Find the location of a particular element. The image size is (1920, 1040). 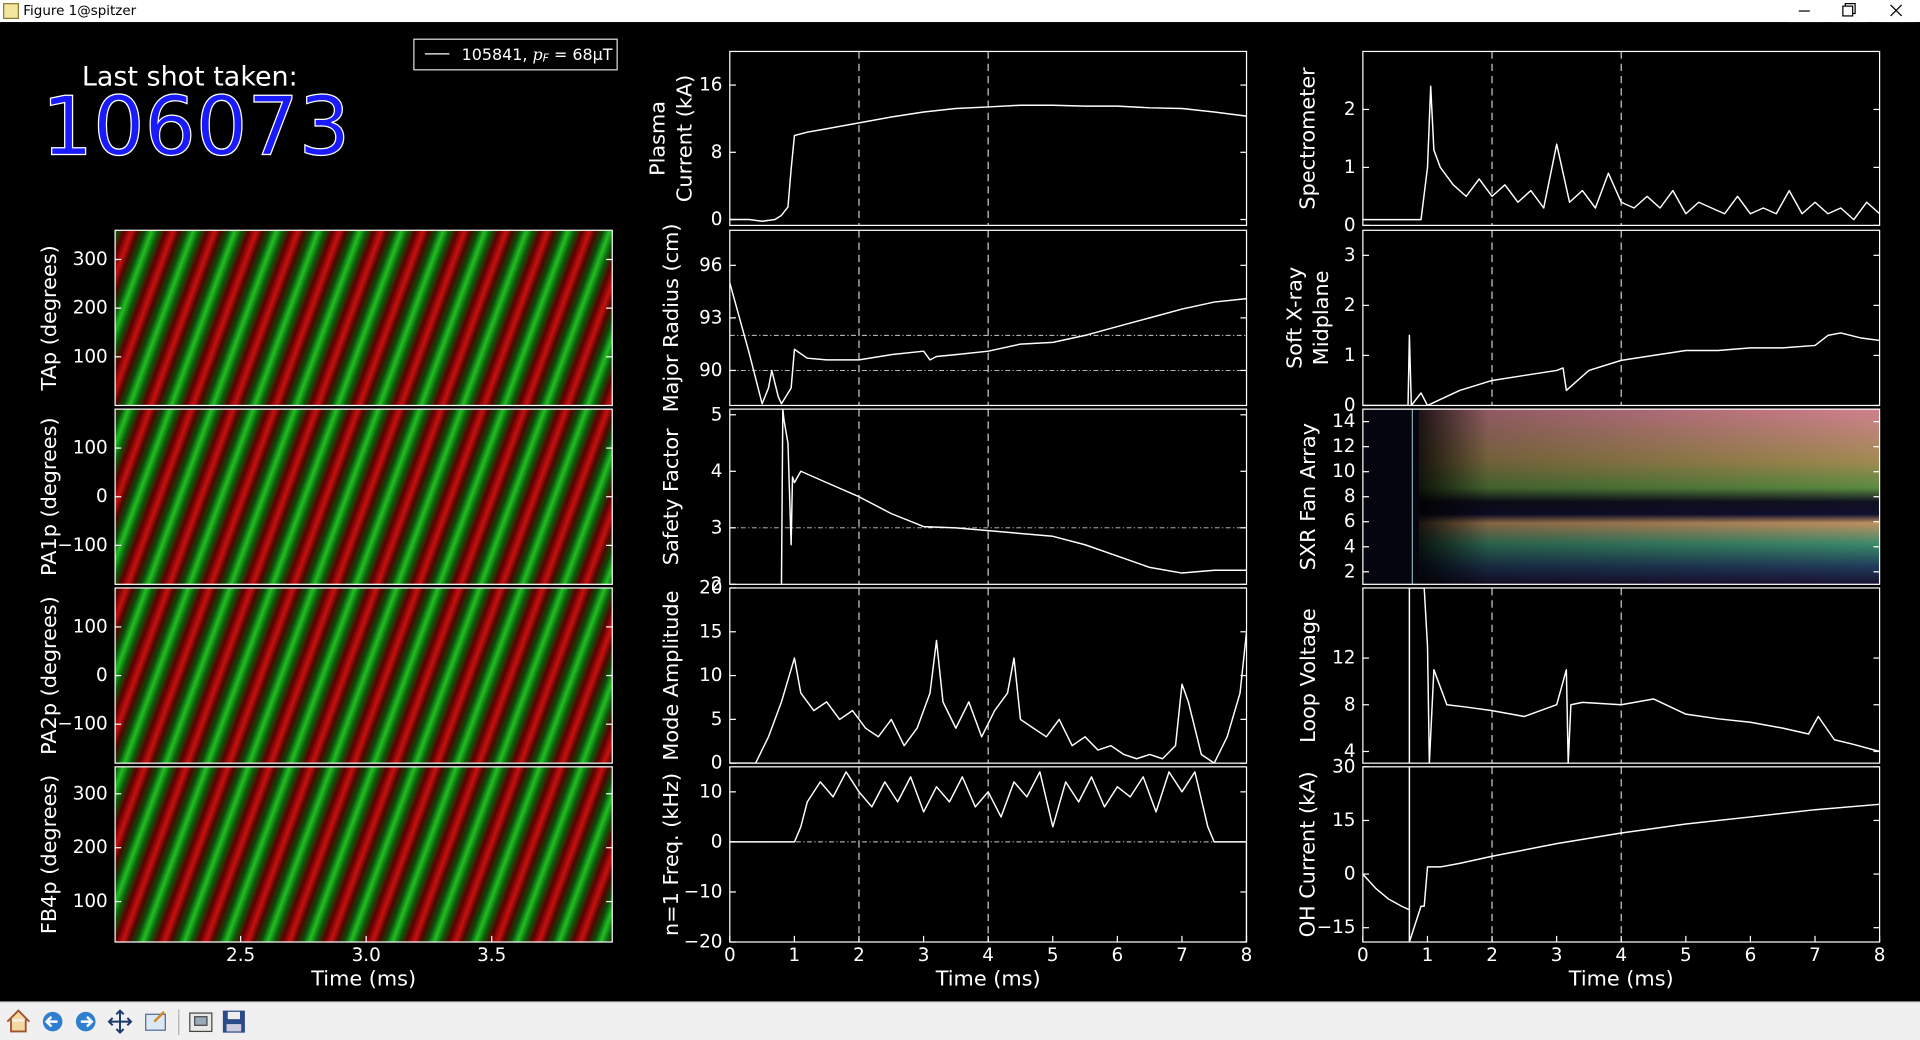

title-bar is located at coordinates (960, 11).